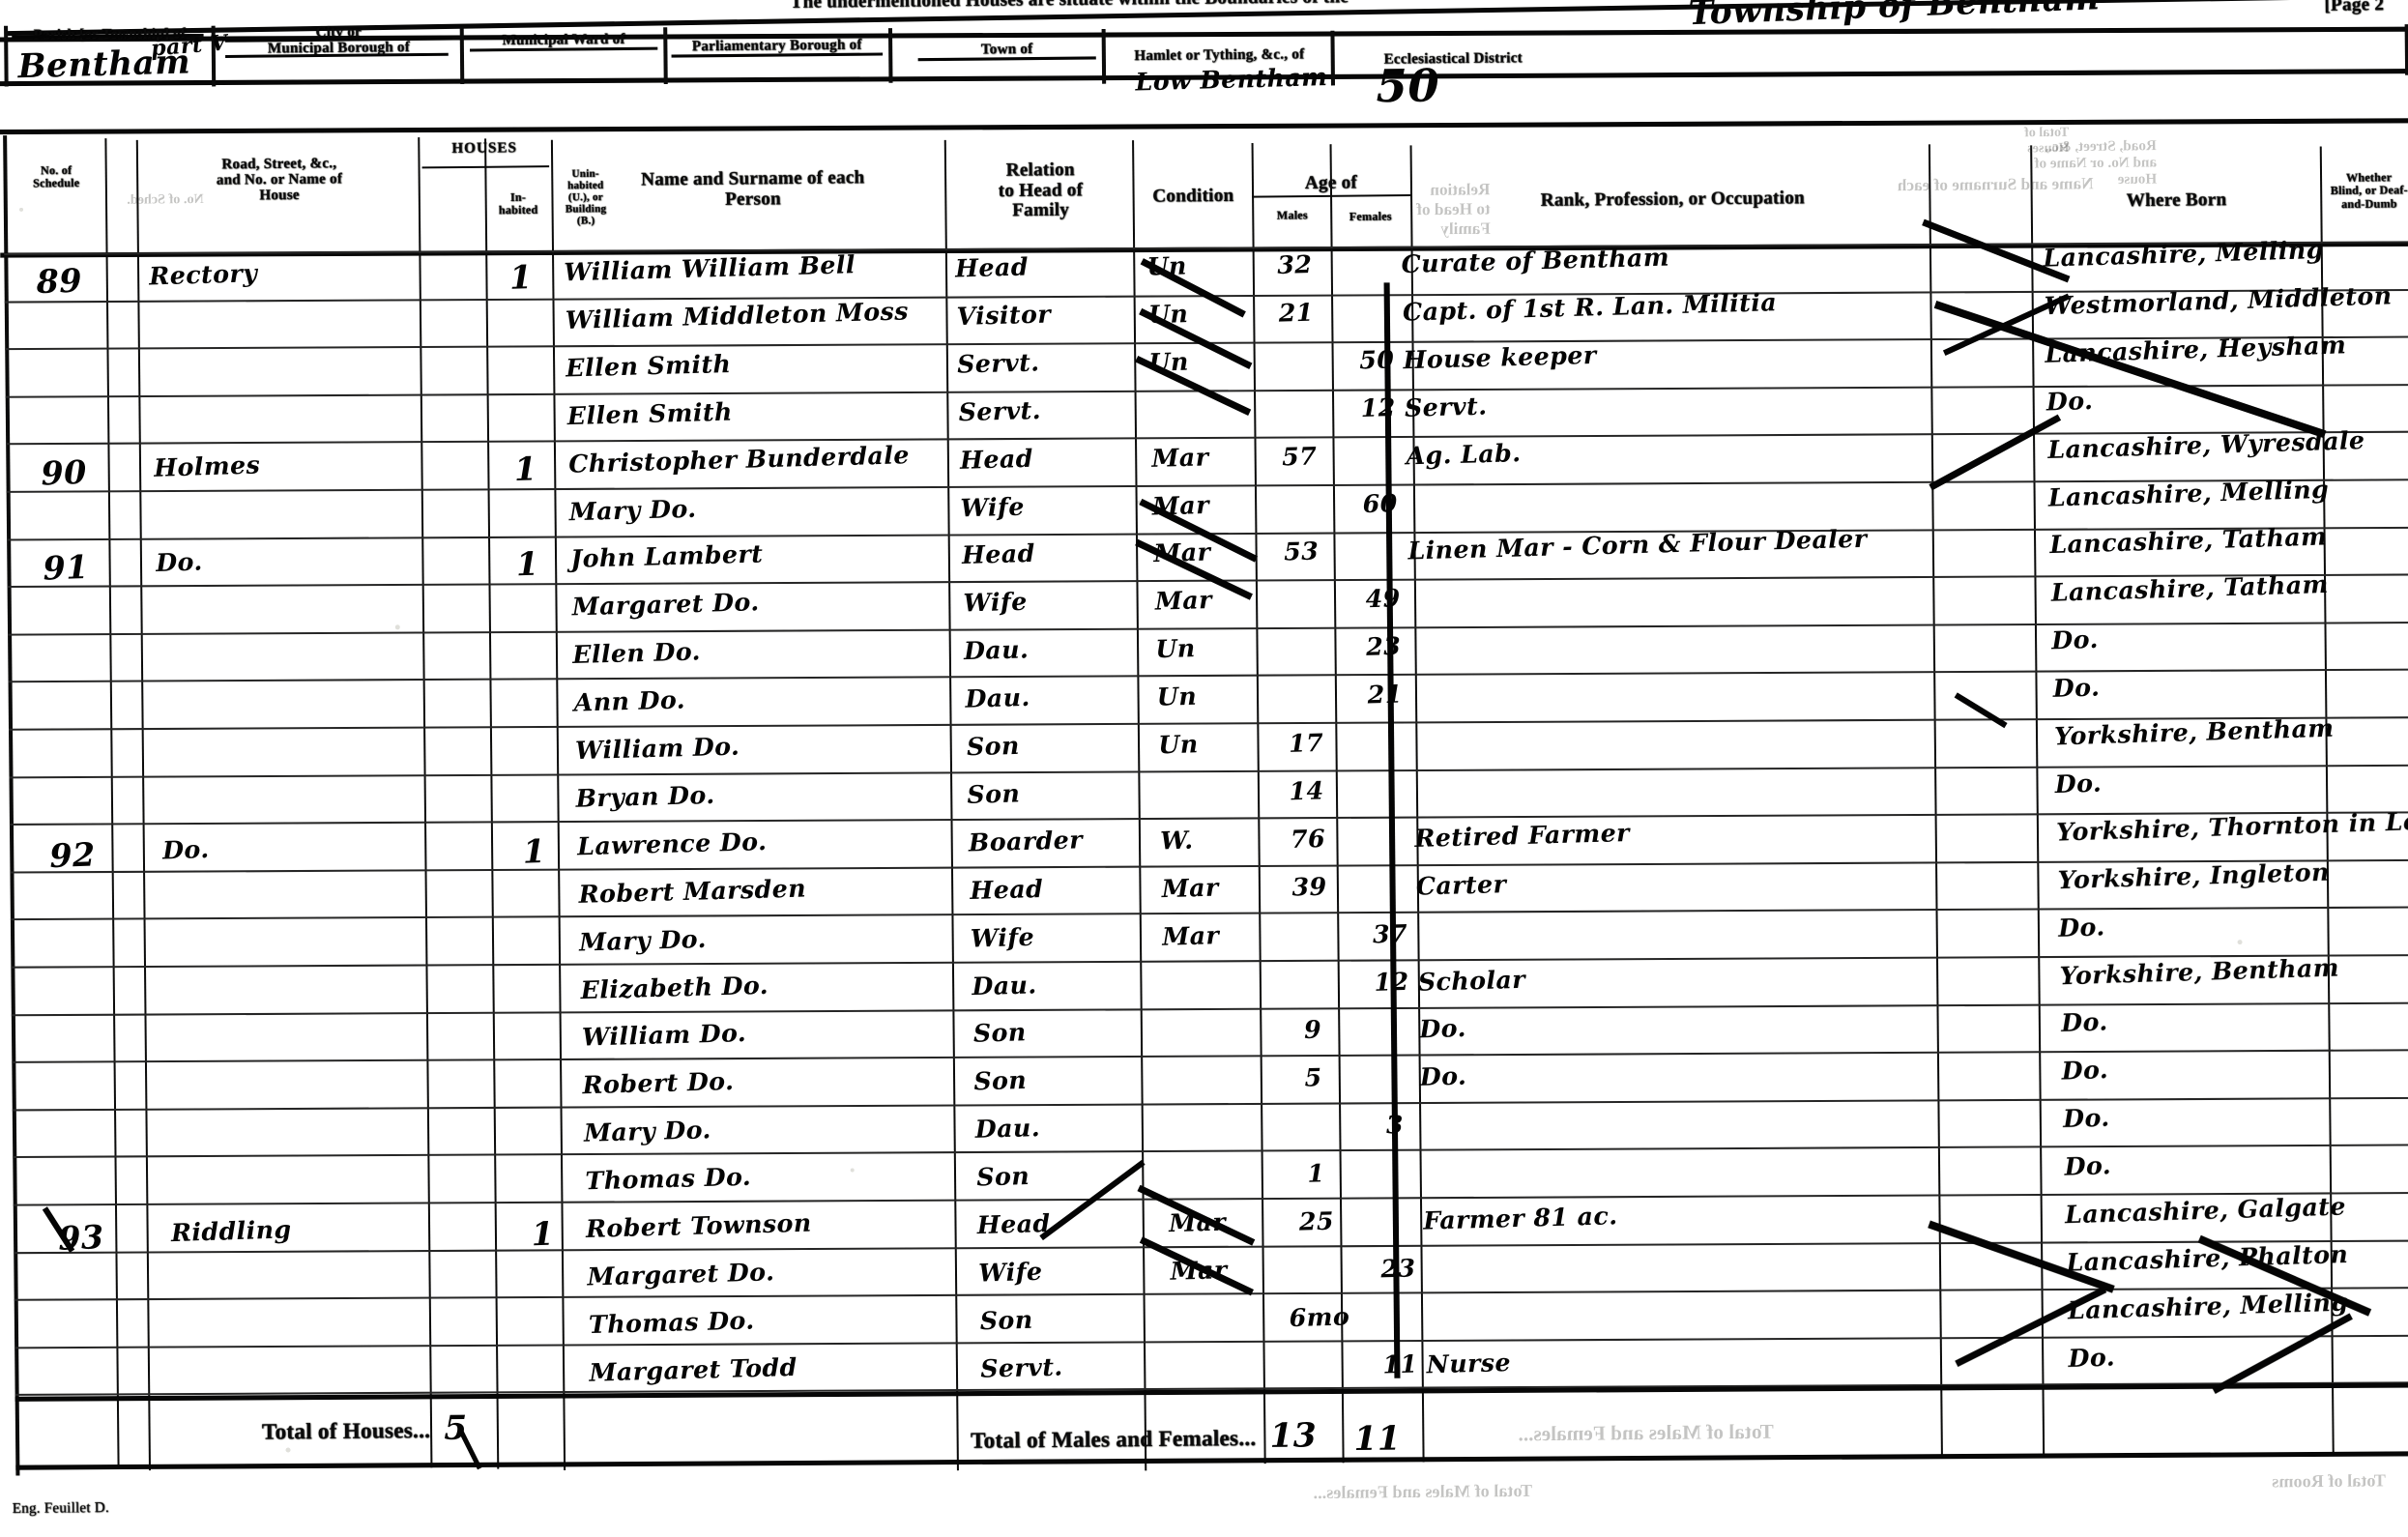 This screenshot has height=1537, width=2408. What do you see at coordinates (1663, 401) in the screenshot?
I see `cell-occupation: Servt.` at bounding box center [1663, 401].